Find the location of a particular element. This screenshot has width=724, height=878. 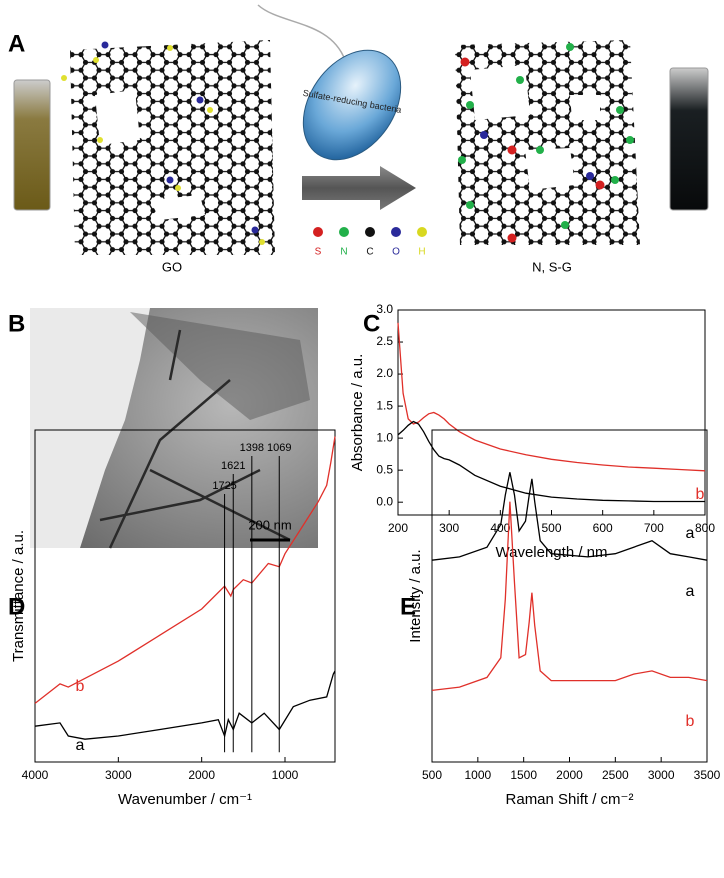

panel-label: D is located at coordinates (16, 606).